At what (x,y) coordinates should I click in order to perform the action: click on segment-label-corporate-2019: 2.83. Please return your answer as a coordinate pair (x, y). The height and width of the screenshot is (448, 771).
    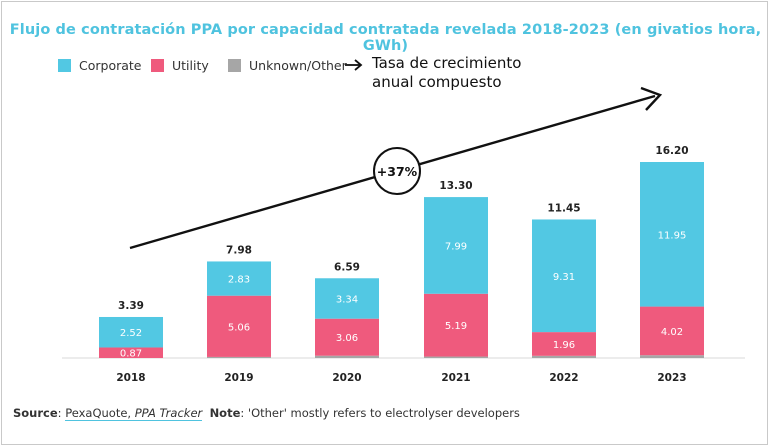
    Looking at the image, I should click on (239, 280).